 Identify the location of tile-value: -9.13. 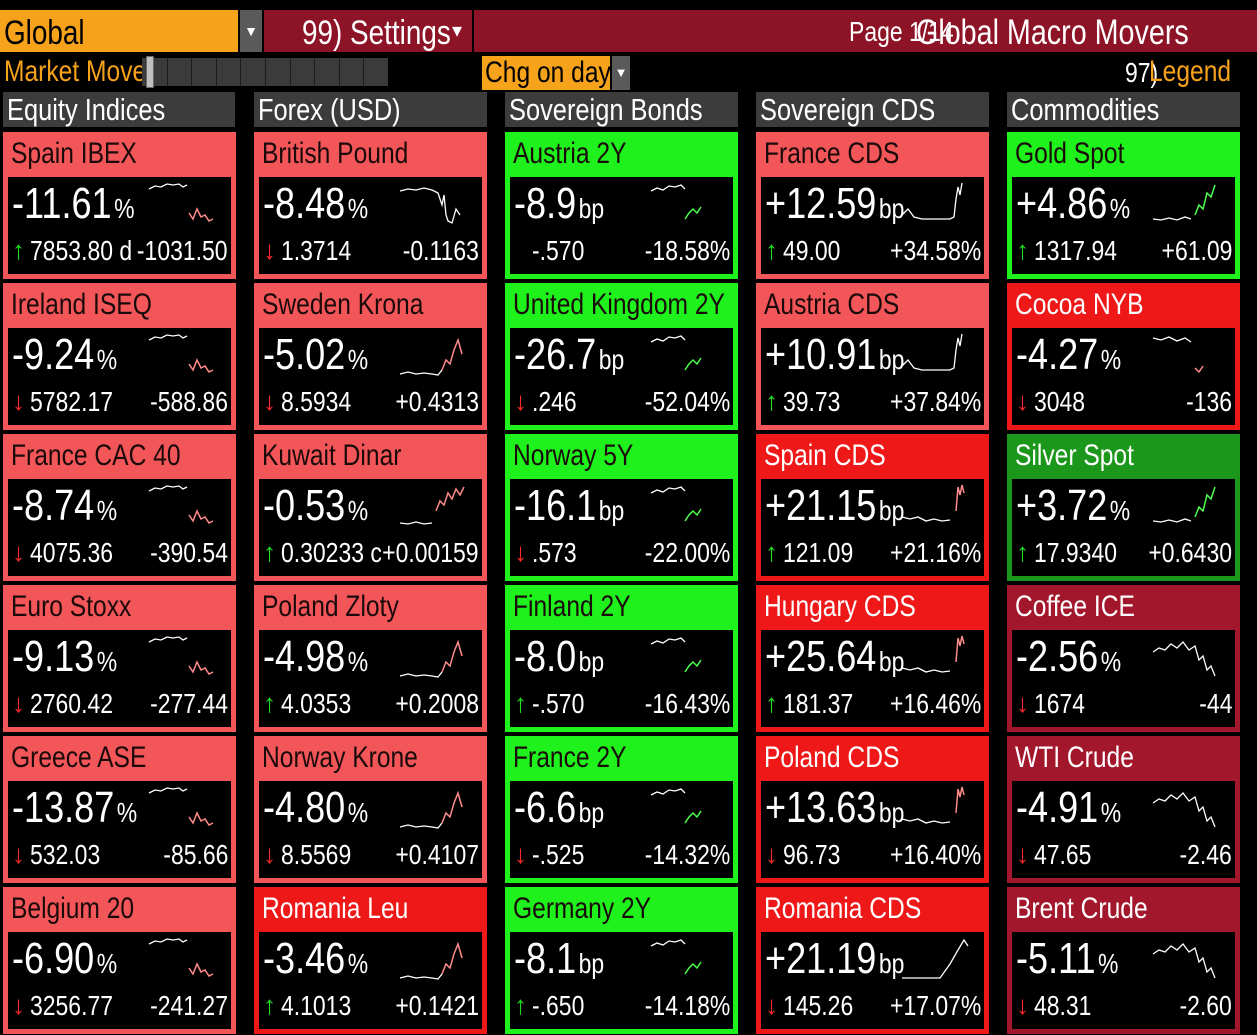
(53, 656).